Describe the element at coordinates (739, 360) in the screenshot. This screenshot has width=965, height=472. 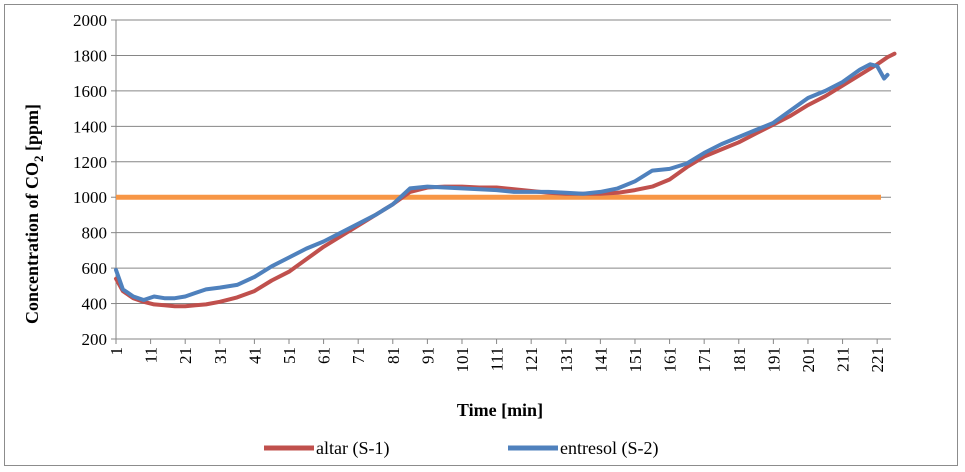
I see `x-tick-label: 181` at that location.